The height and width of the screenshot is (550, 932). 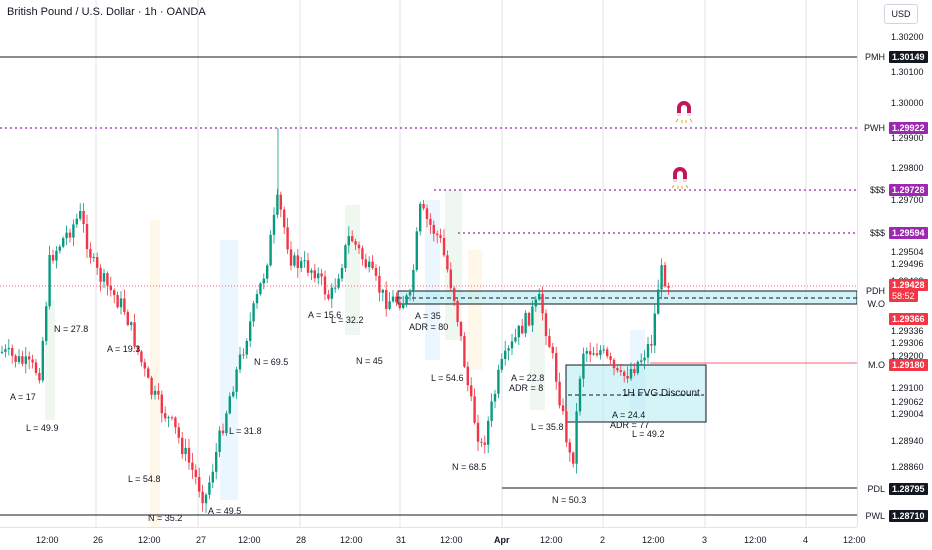 I want to click on mo-price-badge: 1.29180, so click(x=908, y=365).